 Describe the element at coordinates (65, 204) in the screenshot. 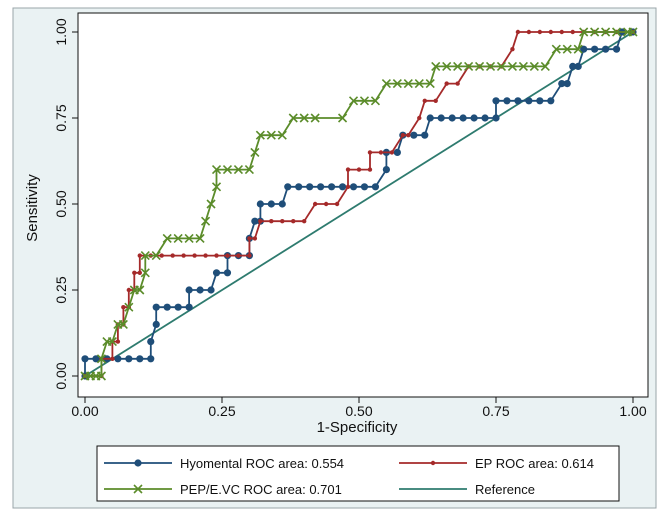

I see `y-axis: 0.00 0.25 0.50 0.75 1.00` at that location.